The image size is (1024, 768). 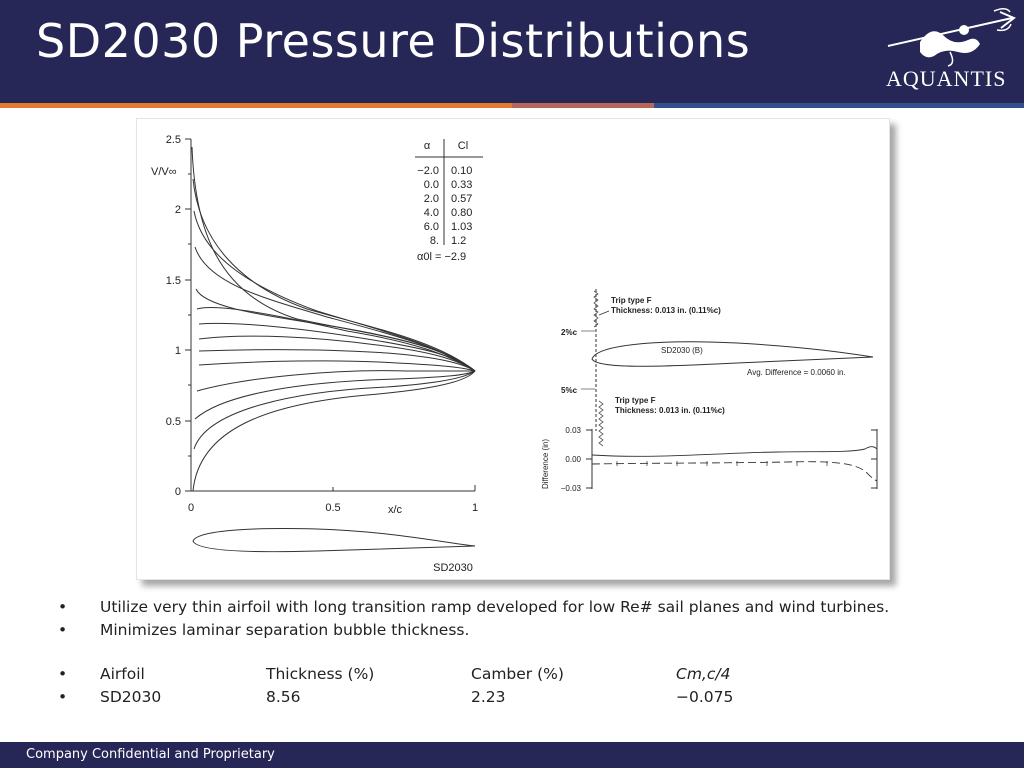 I want to click on stripe-orange, so click(x=256, y=105).